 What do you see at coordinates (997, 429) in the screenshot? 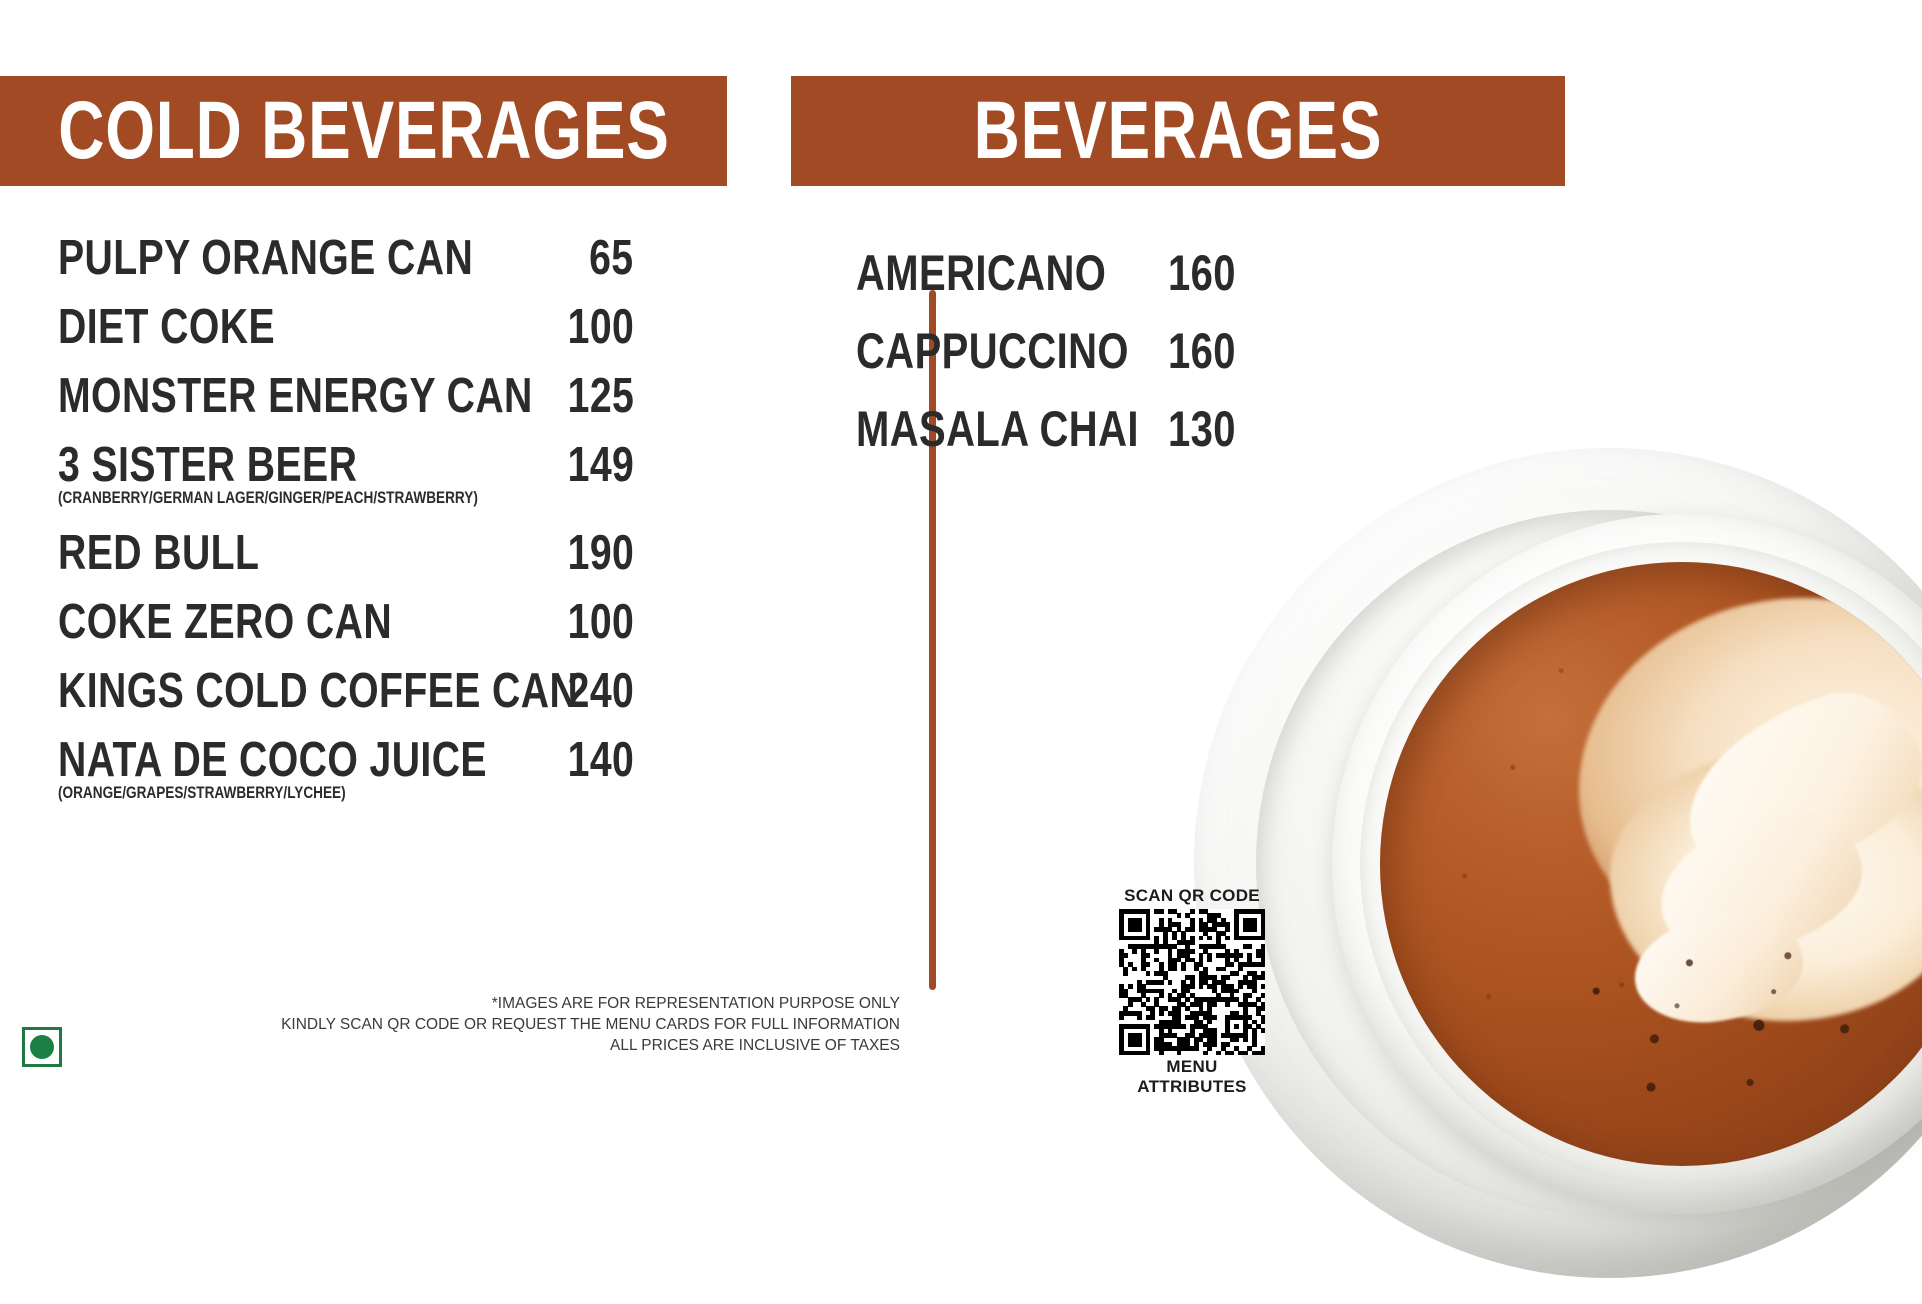
I see `menu-item-name: MASALA CHAI` at bounding box center [997, 429].